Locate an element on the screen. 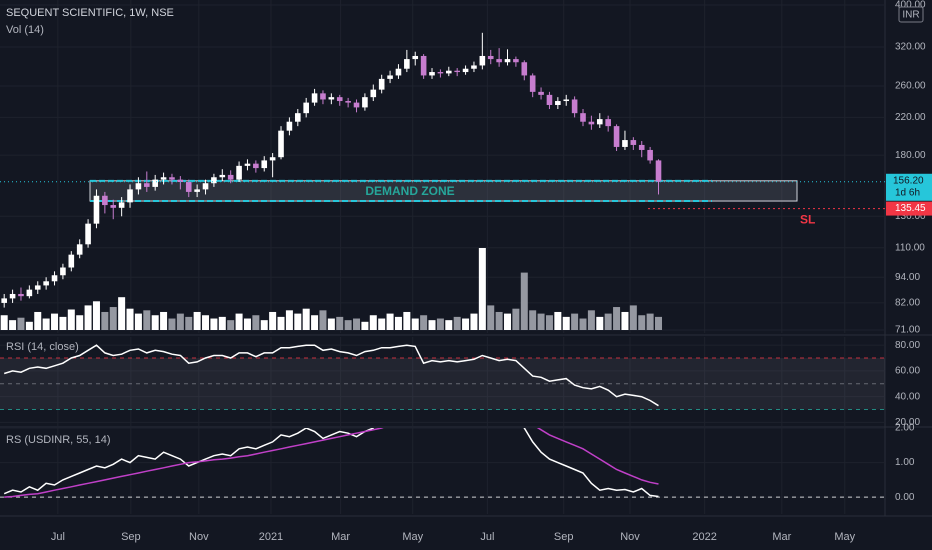 This screenshot has width=932, height=550. last-price-box is located at coordinates (909, 187).